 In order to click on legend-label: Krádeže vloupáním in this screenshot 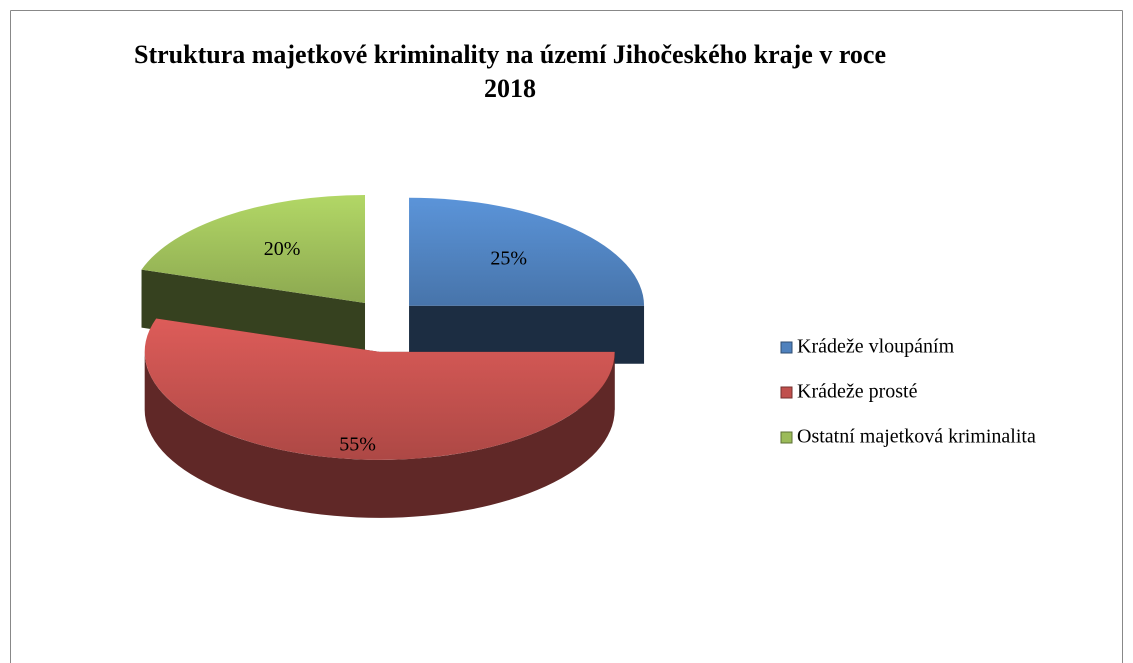, I will do `click(876, 347)`.